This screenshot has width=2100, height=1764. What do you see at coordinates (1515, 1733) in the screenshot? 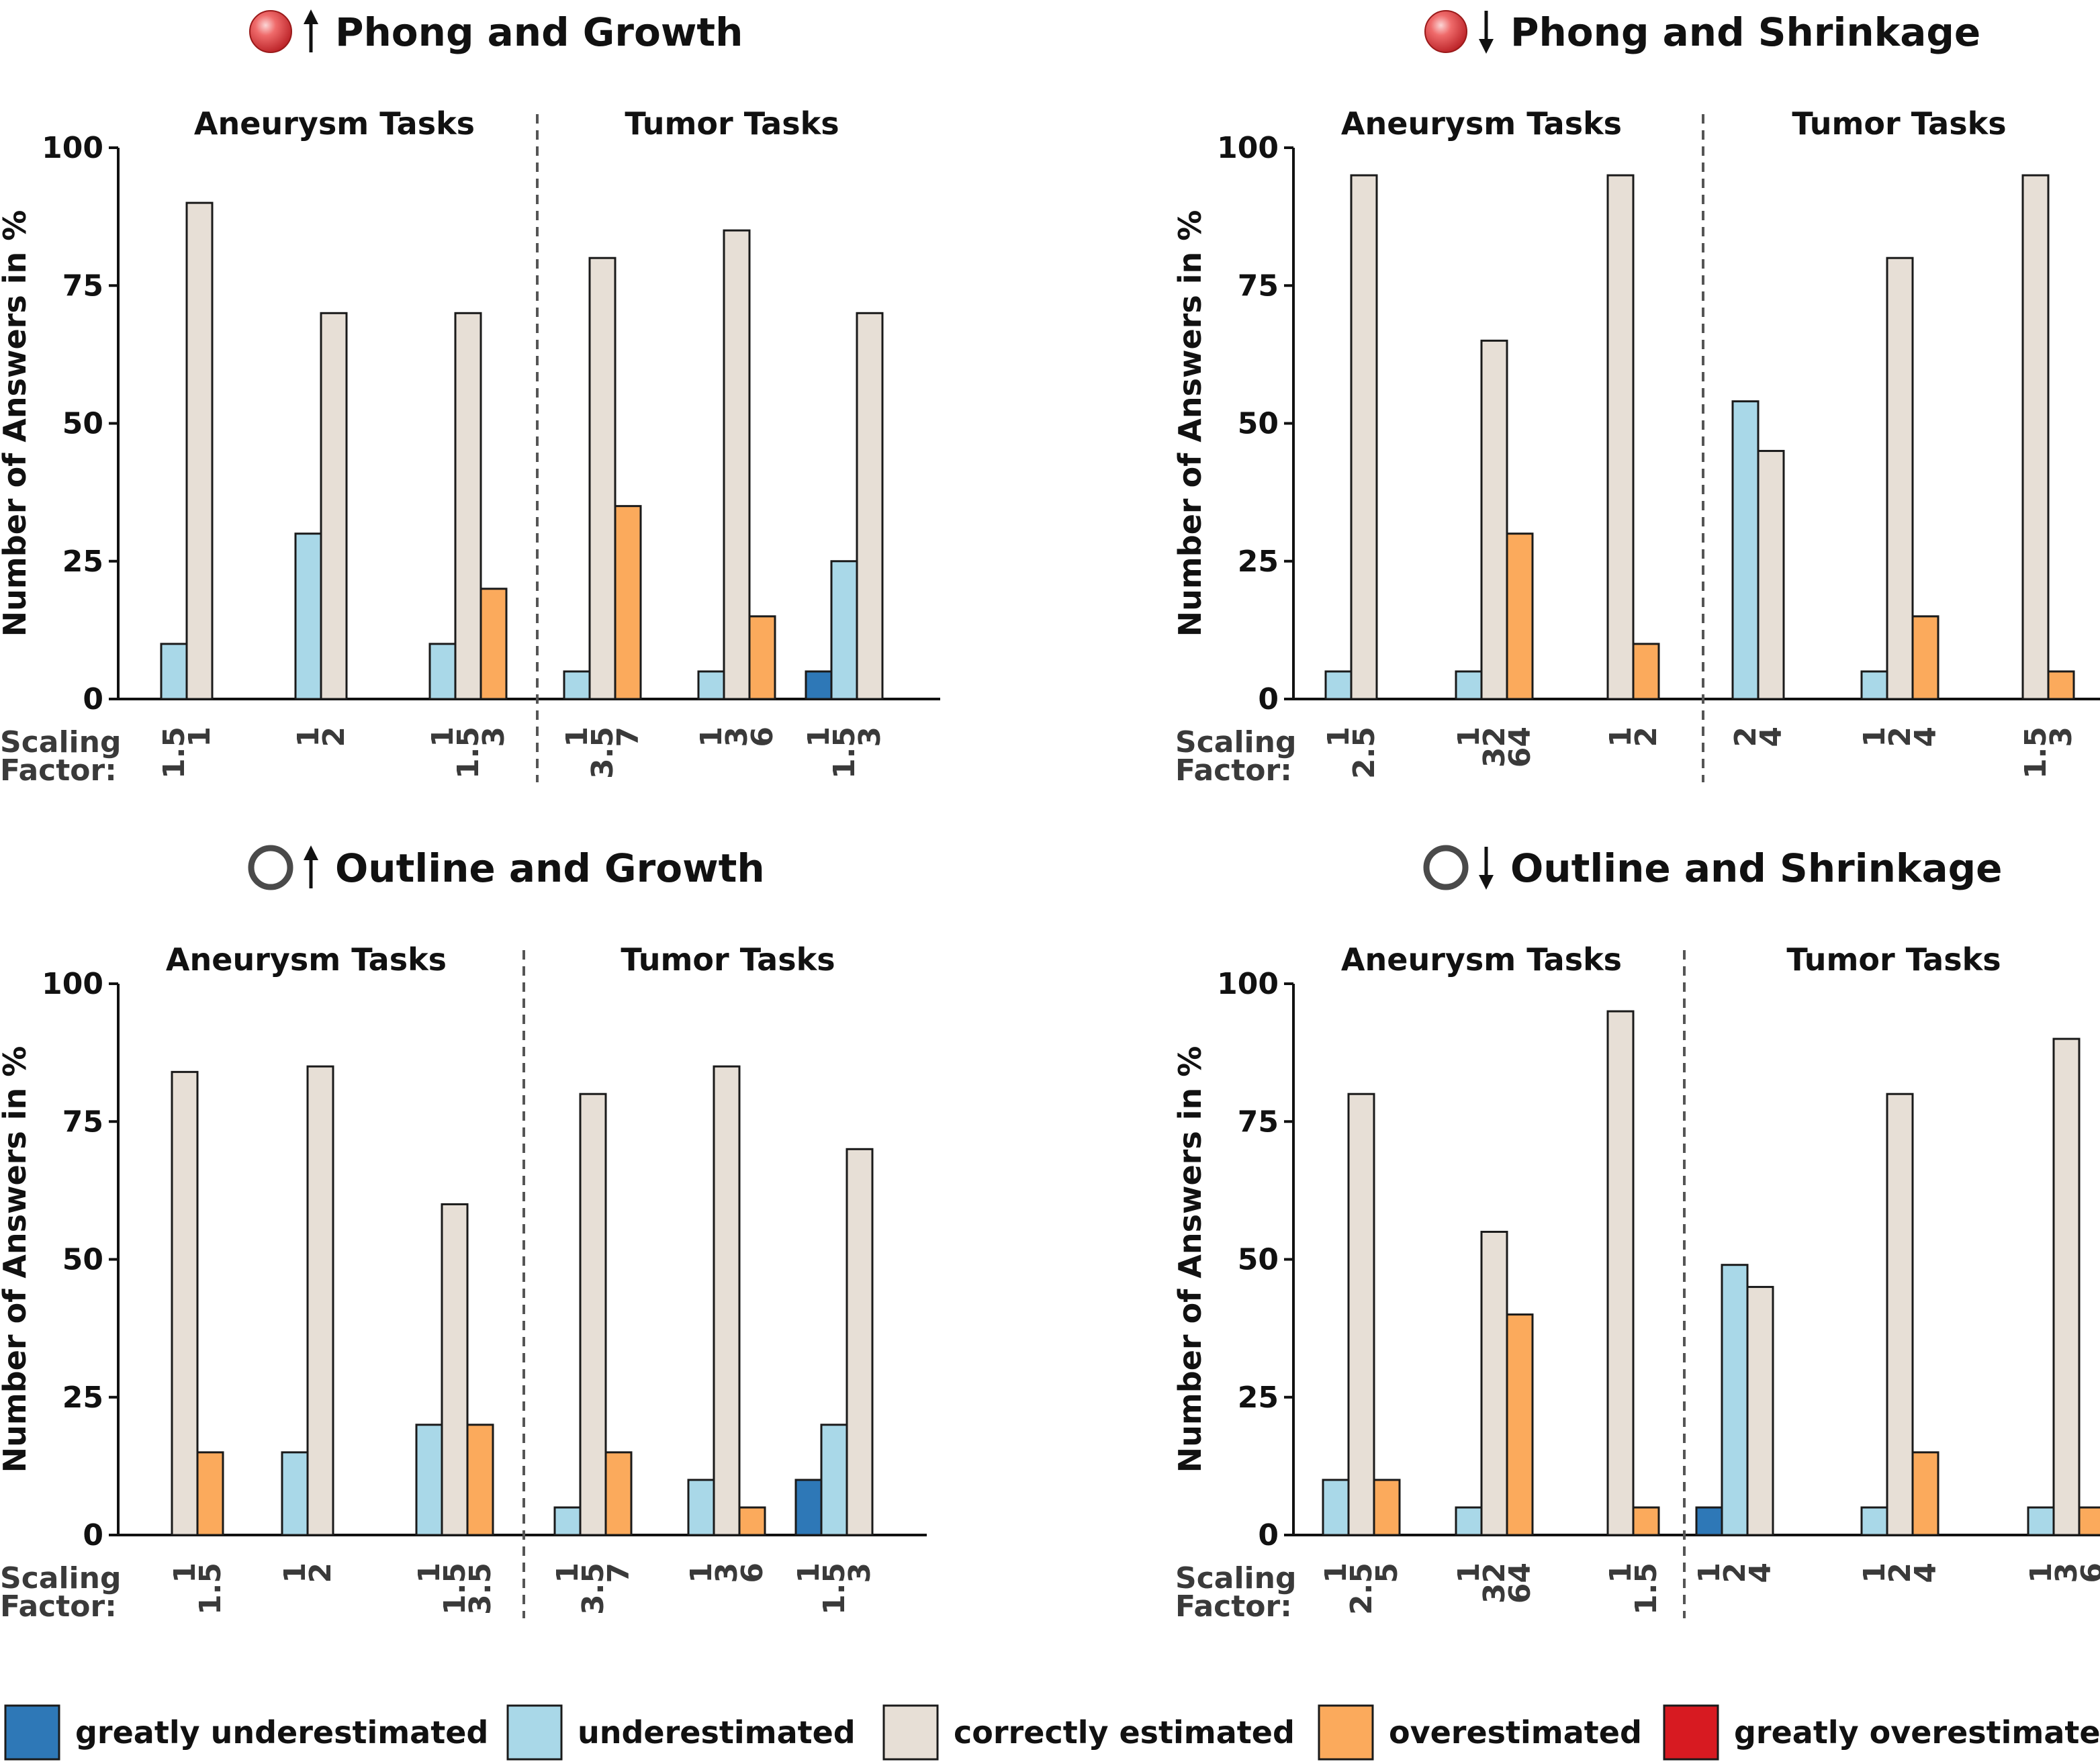
I see `legend-label: overestimated` at bounding box center [1515, 1733].